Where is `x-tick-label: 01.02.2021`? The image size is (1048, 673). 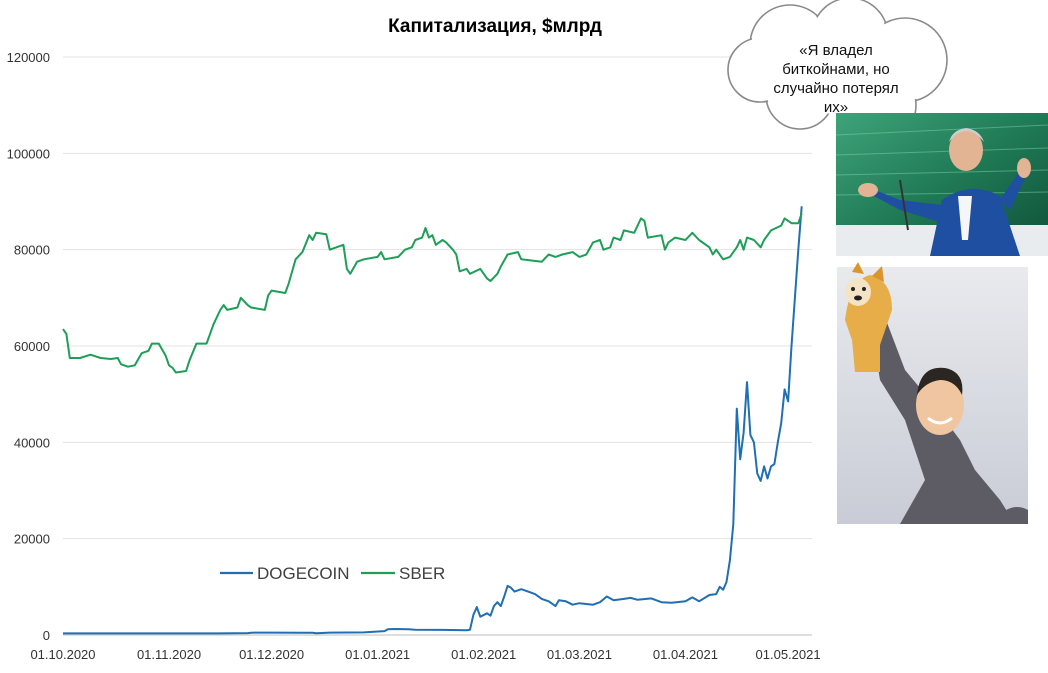 x-tick-label: 01.02.2021 is located at coordinates (483, 654).